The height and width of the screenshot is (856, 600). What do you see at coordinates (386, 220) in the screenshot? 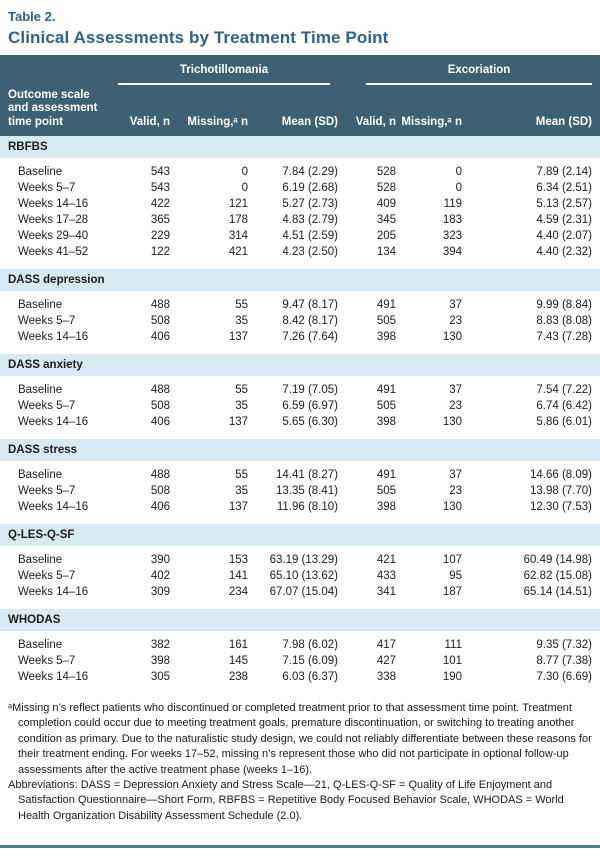
I see `cell: 345` at bounding box center [386, 220].